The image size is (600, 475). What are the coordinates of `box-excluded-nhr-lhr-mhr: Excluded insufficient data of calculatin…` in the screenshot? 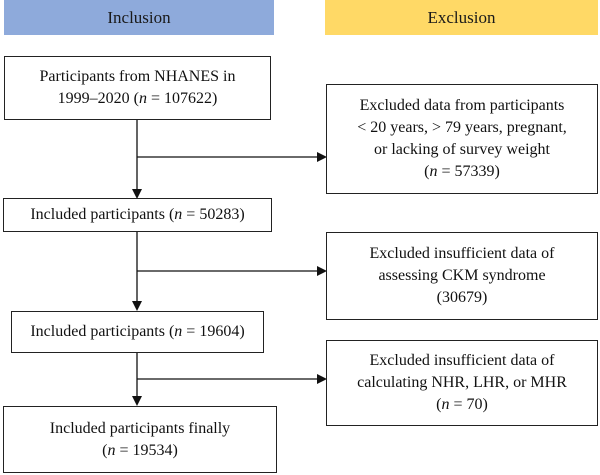 It's located at (462, 383).